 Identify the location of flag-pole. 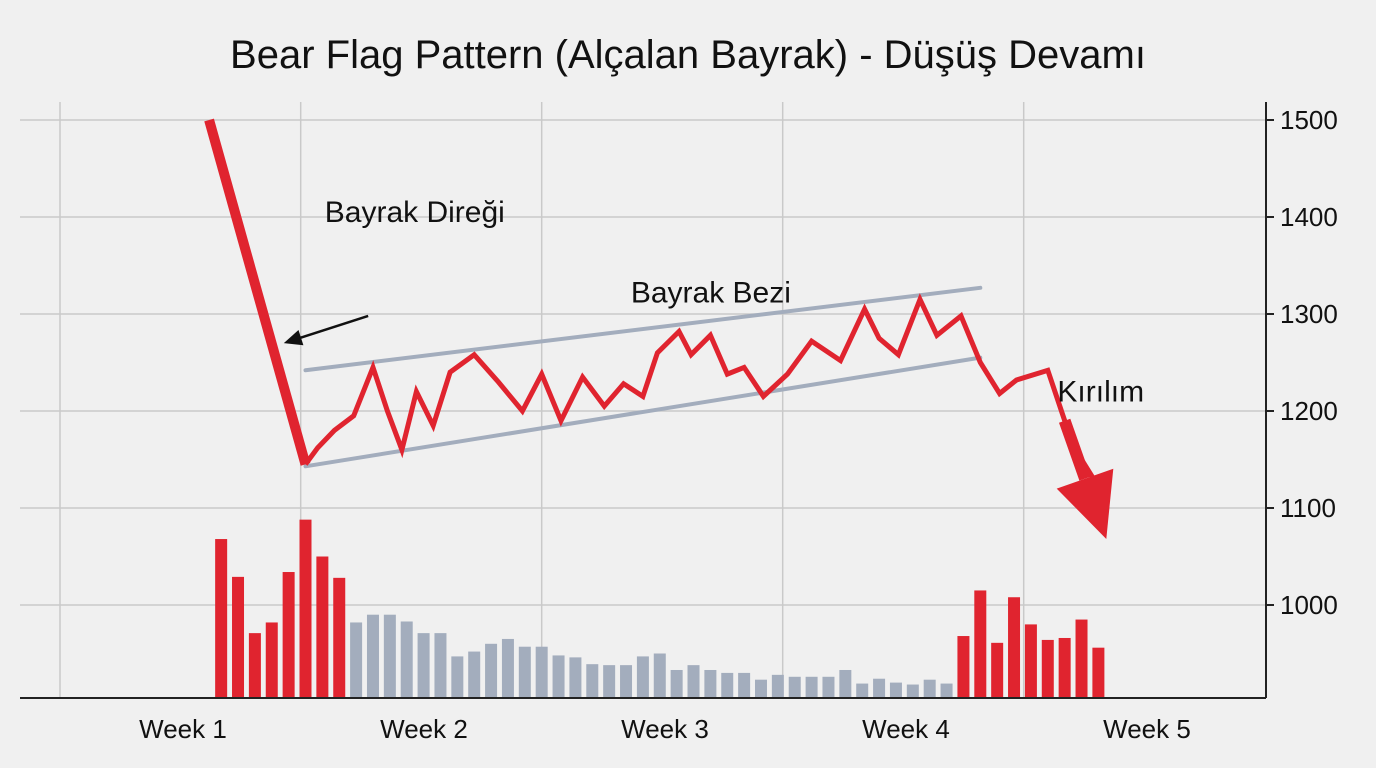
(257, 292).